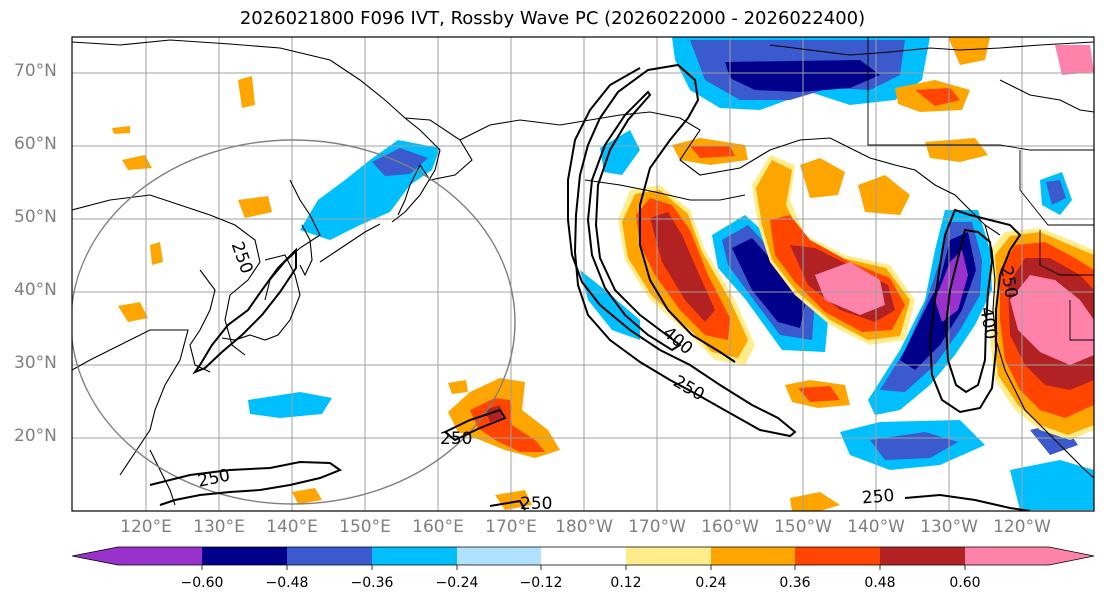  I want to click on lat-label-40n: 40°N, so click(35, 290).